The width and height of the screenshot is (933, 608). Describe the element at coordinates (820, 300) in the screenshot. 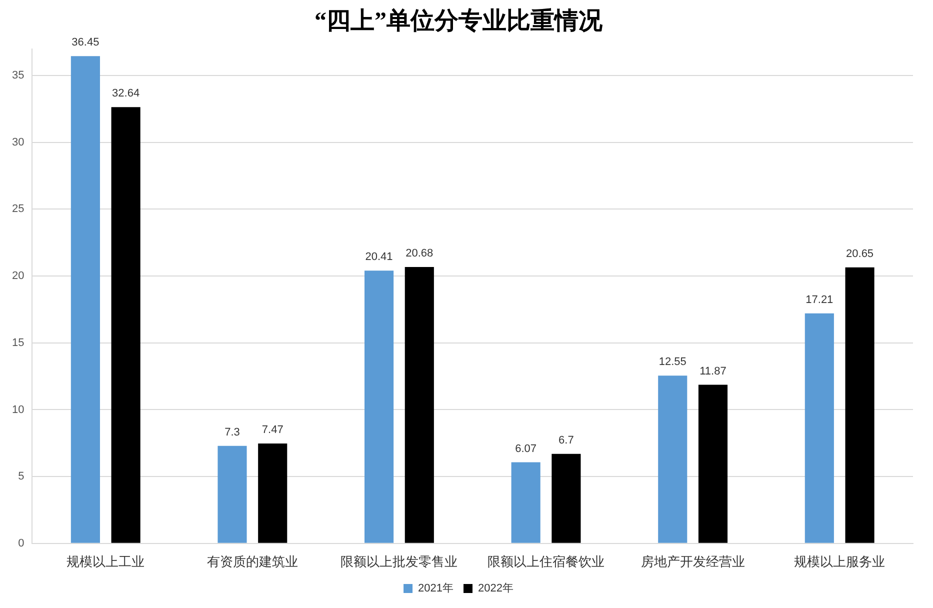

I see `data-label: 17.21` at that location.